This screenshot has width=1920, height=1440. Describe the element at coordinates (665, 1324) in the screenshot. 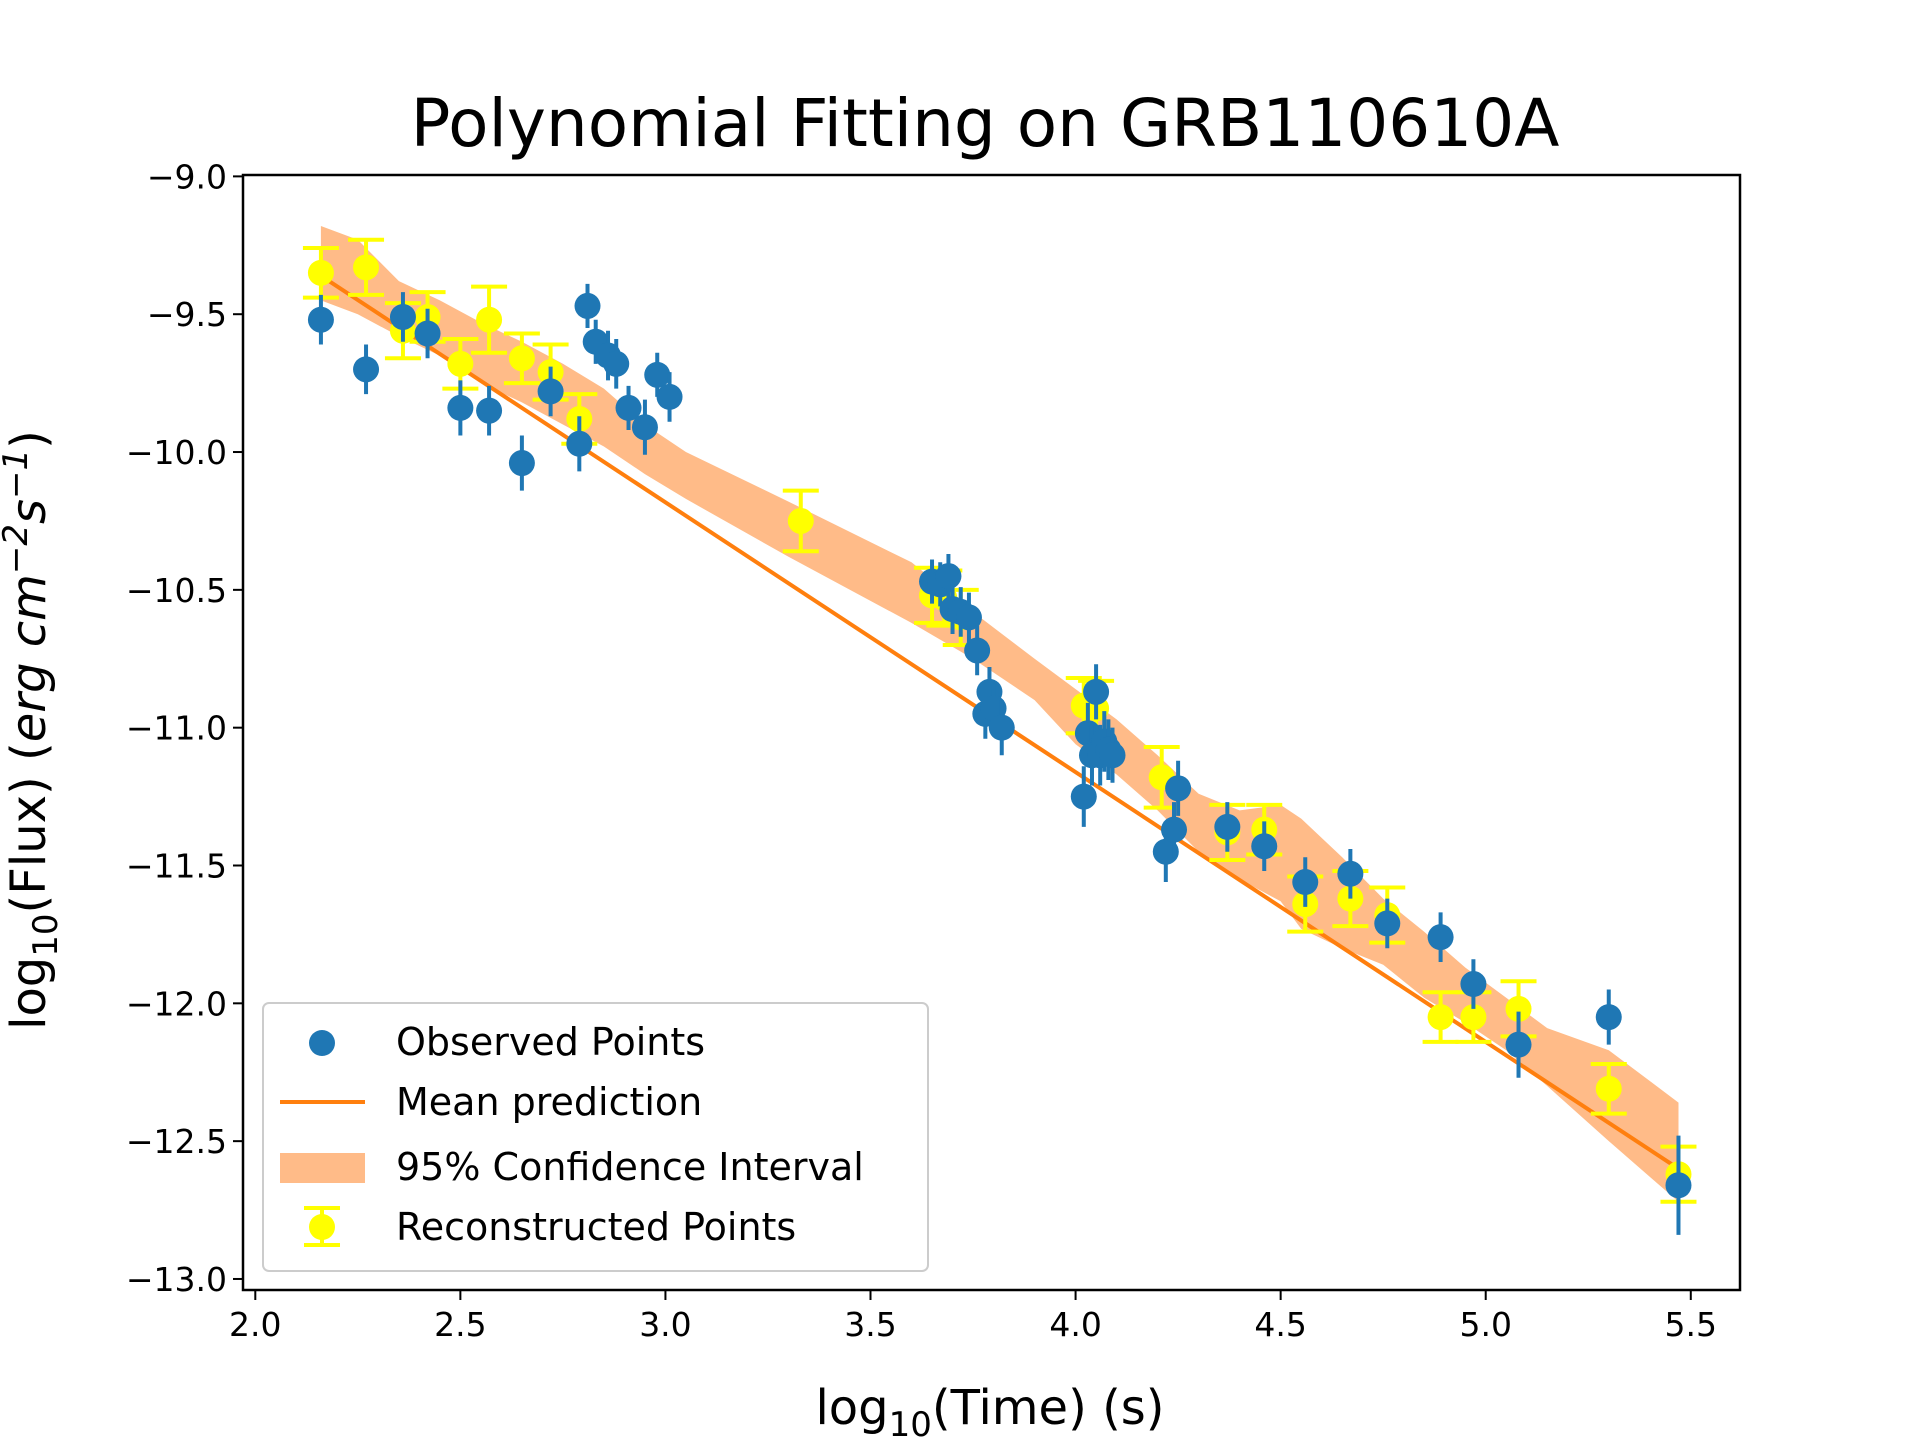

I see `x-tick-label: 3.0` at that location.